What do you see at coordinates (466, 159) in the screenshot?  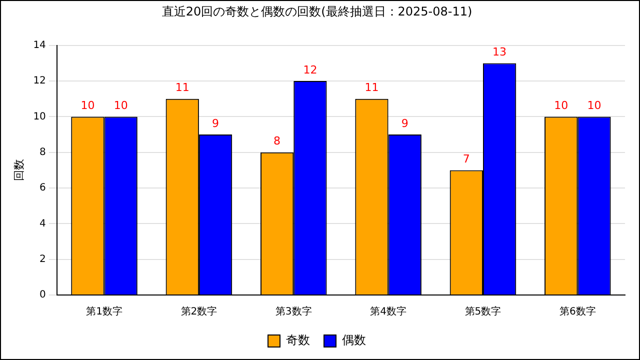 I see `data-label: 7` at bounding box center [466, 159].